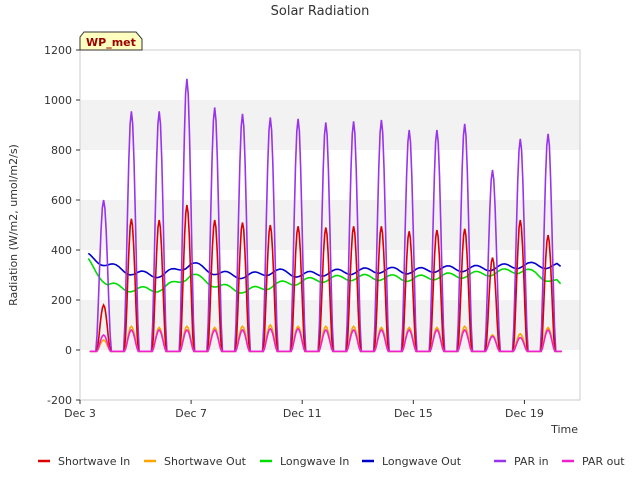 The width and height of the screenshot is (640, 480). Describe the element at coordinates (422, 461) in the screenshot. I see `legend-label: Longwave Out` at that location.